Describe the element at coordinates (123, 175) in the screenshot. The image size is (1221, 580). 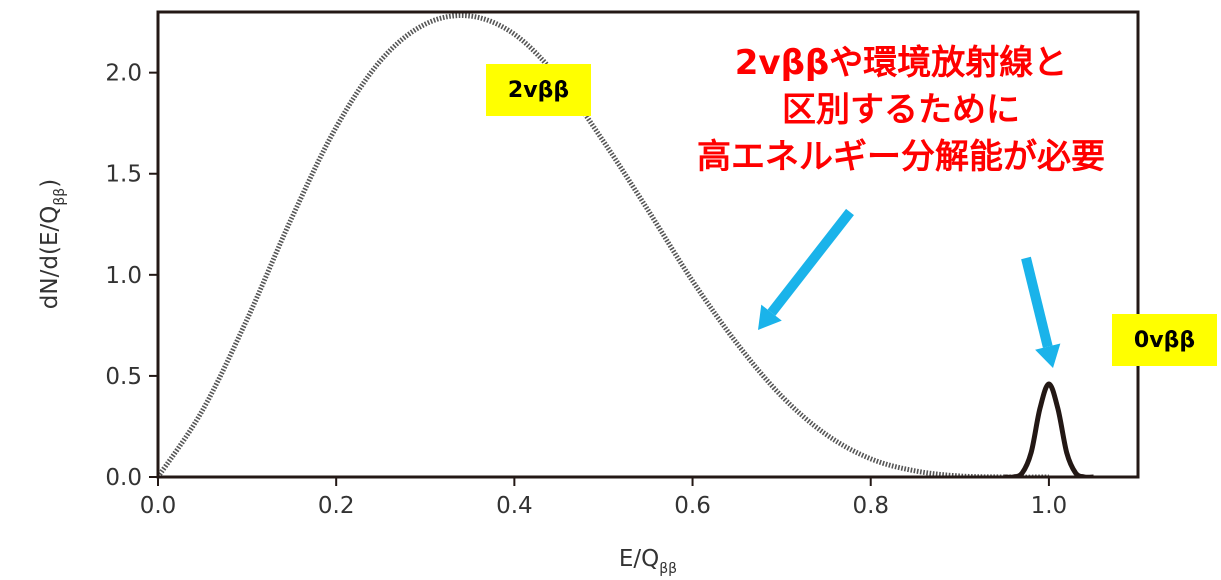
I see `y-tick-label: 1.5` at that location.